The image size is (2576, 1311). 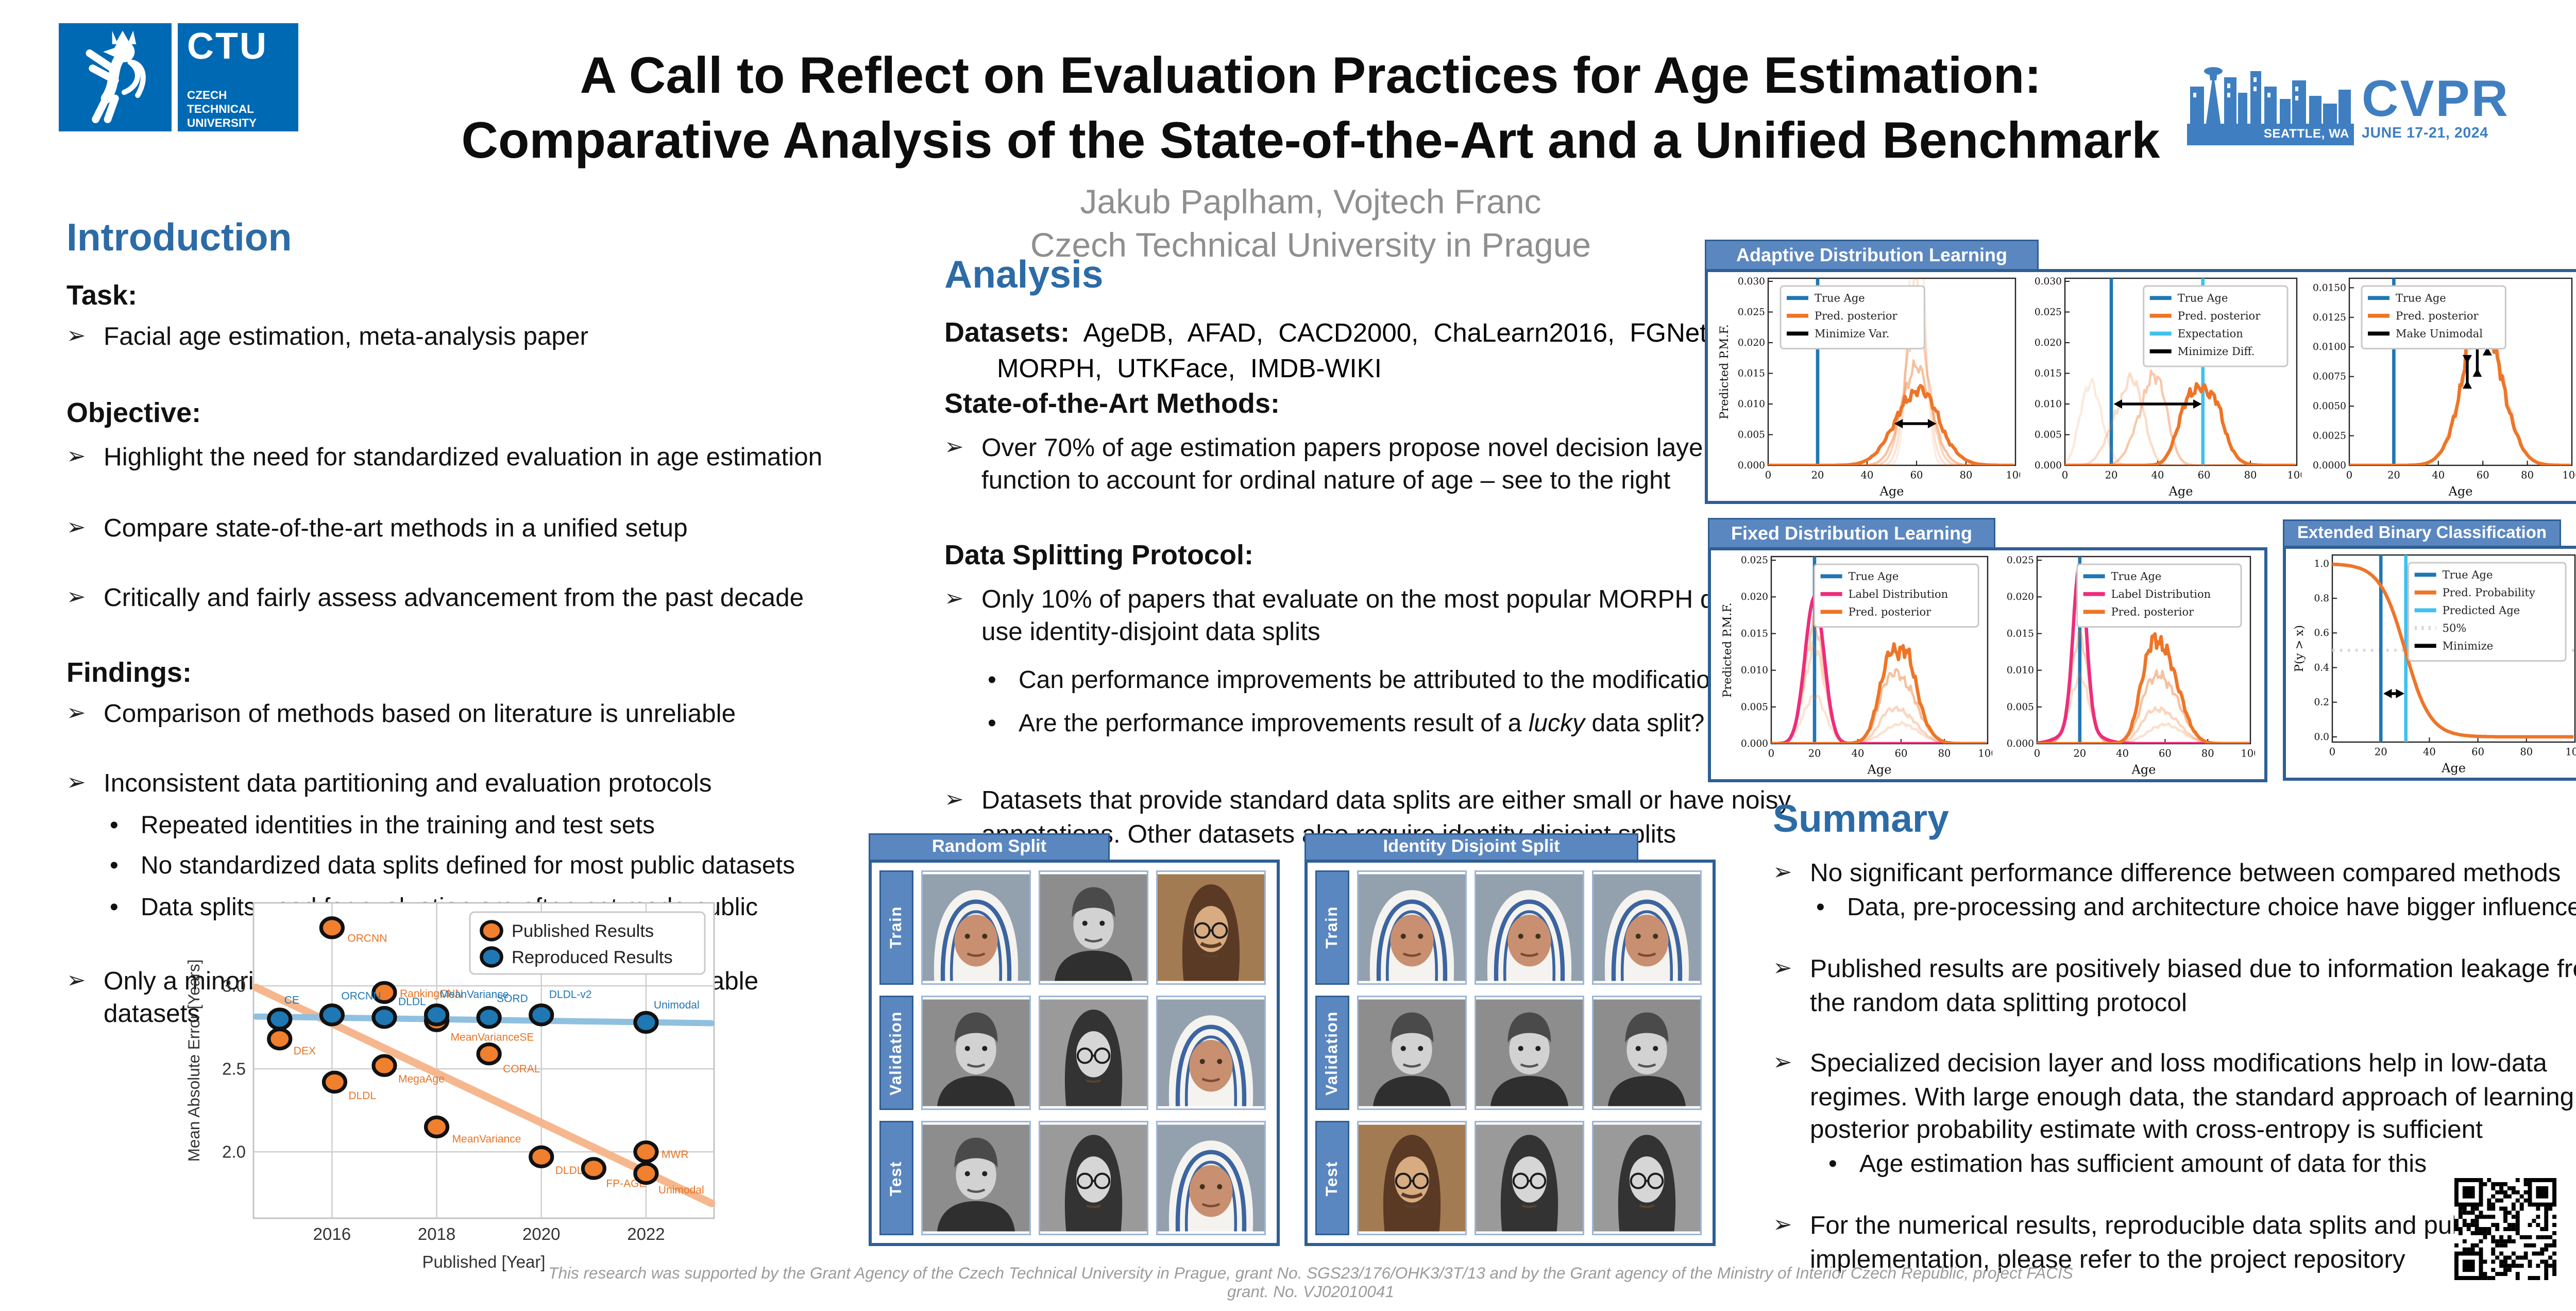 I want to click on svg-text: Predicted P.M.F., so click(x=1724, y=371).